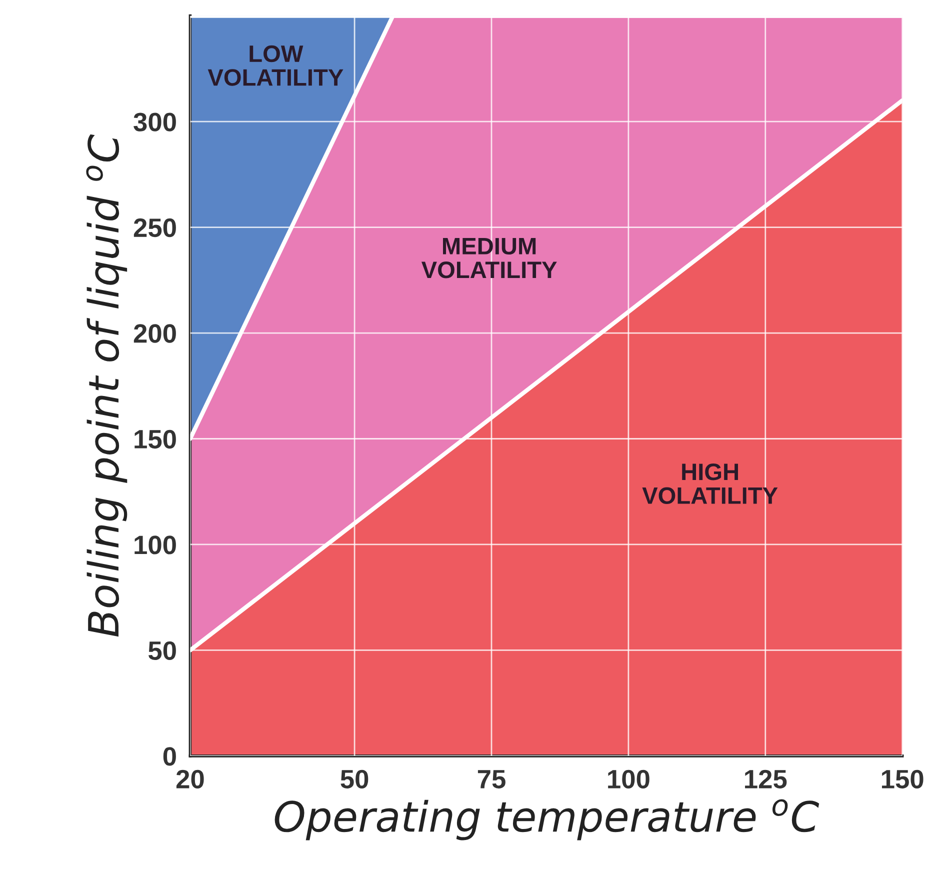 Image resolution: width=937 pixels, height=879 pixels. Describe the element at coordinates (155, 545) in the screenshot. I see `y-tick-label: 100` at that location.